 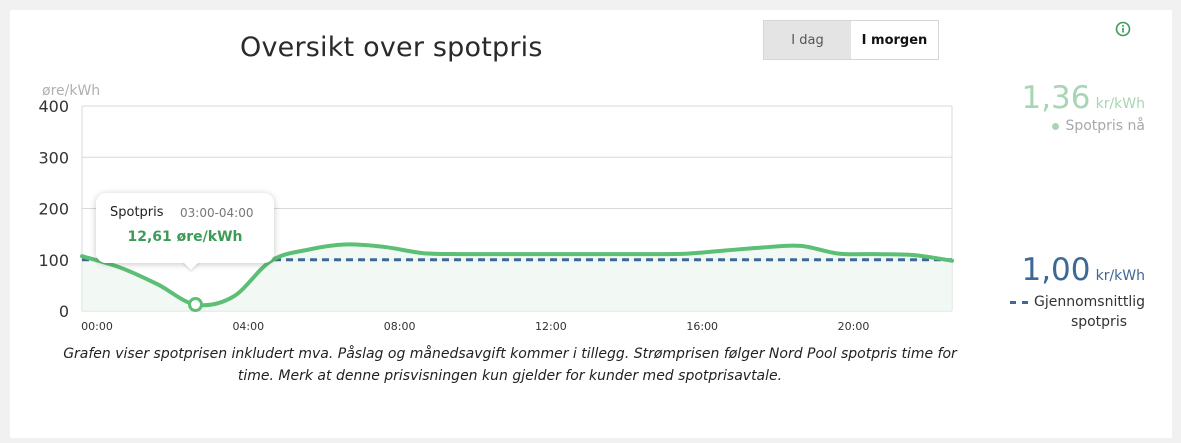 I want to click on current-price-label: Spotpris nå, so click(x=1105, y=126).